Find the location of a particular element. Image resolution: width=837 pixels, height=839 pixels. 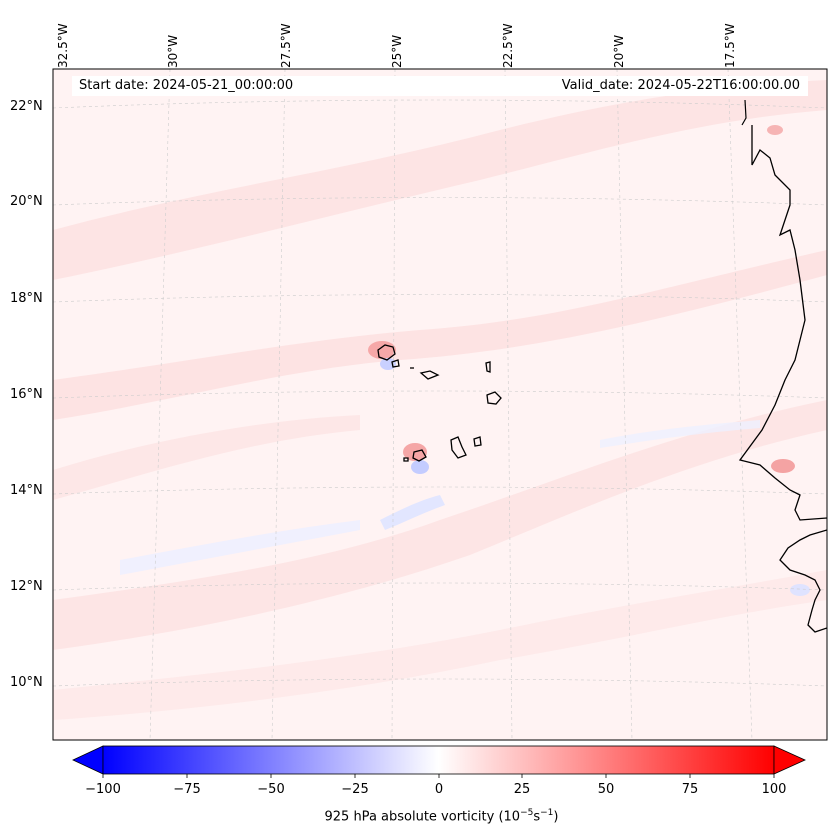

colorbar-tick-label: −75 is located at coordinates (187, 789).